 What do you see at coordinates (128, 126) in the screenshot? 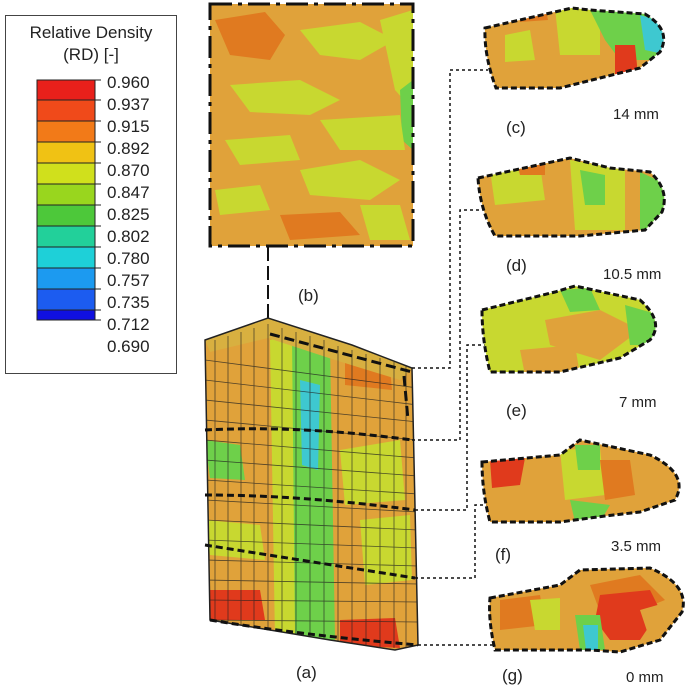
I see `legend-value: 0.915` at bounding box center [128, 126].